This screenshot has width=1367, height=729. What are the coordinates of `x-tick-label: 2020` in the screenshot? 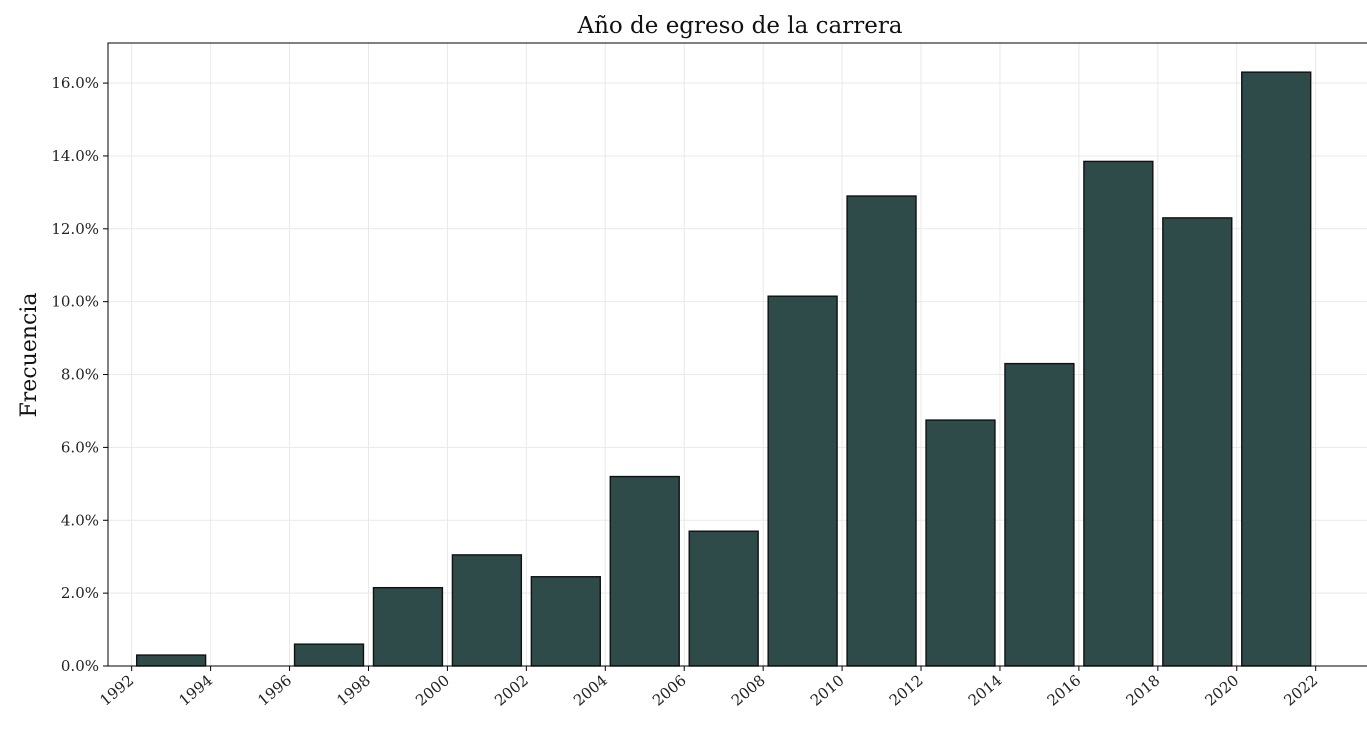 It's located at (1222, 690).